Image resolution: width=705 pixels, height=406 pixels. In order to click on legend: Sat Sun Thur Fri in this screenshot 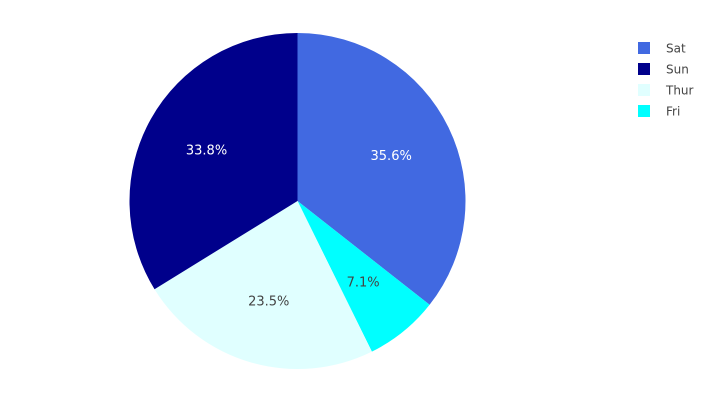, I will do `click(666, 80)`.